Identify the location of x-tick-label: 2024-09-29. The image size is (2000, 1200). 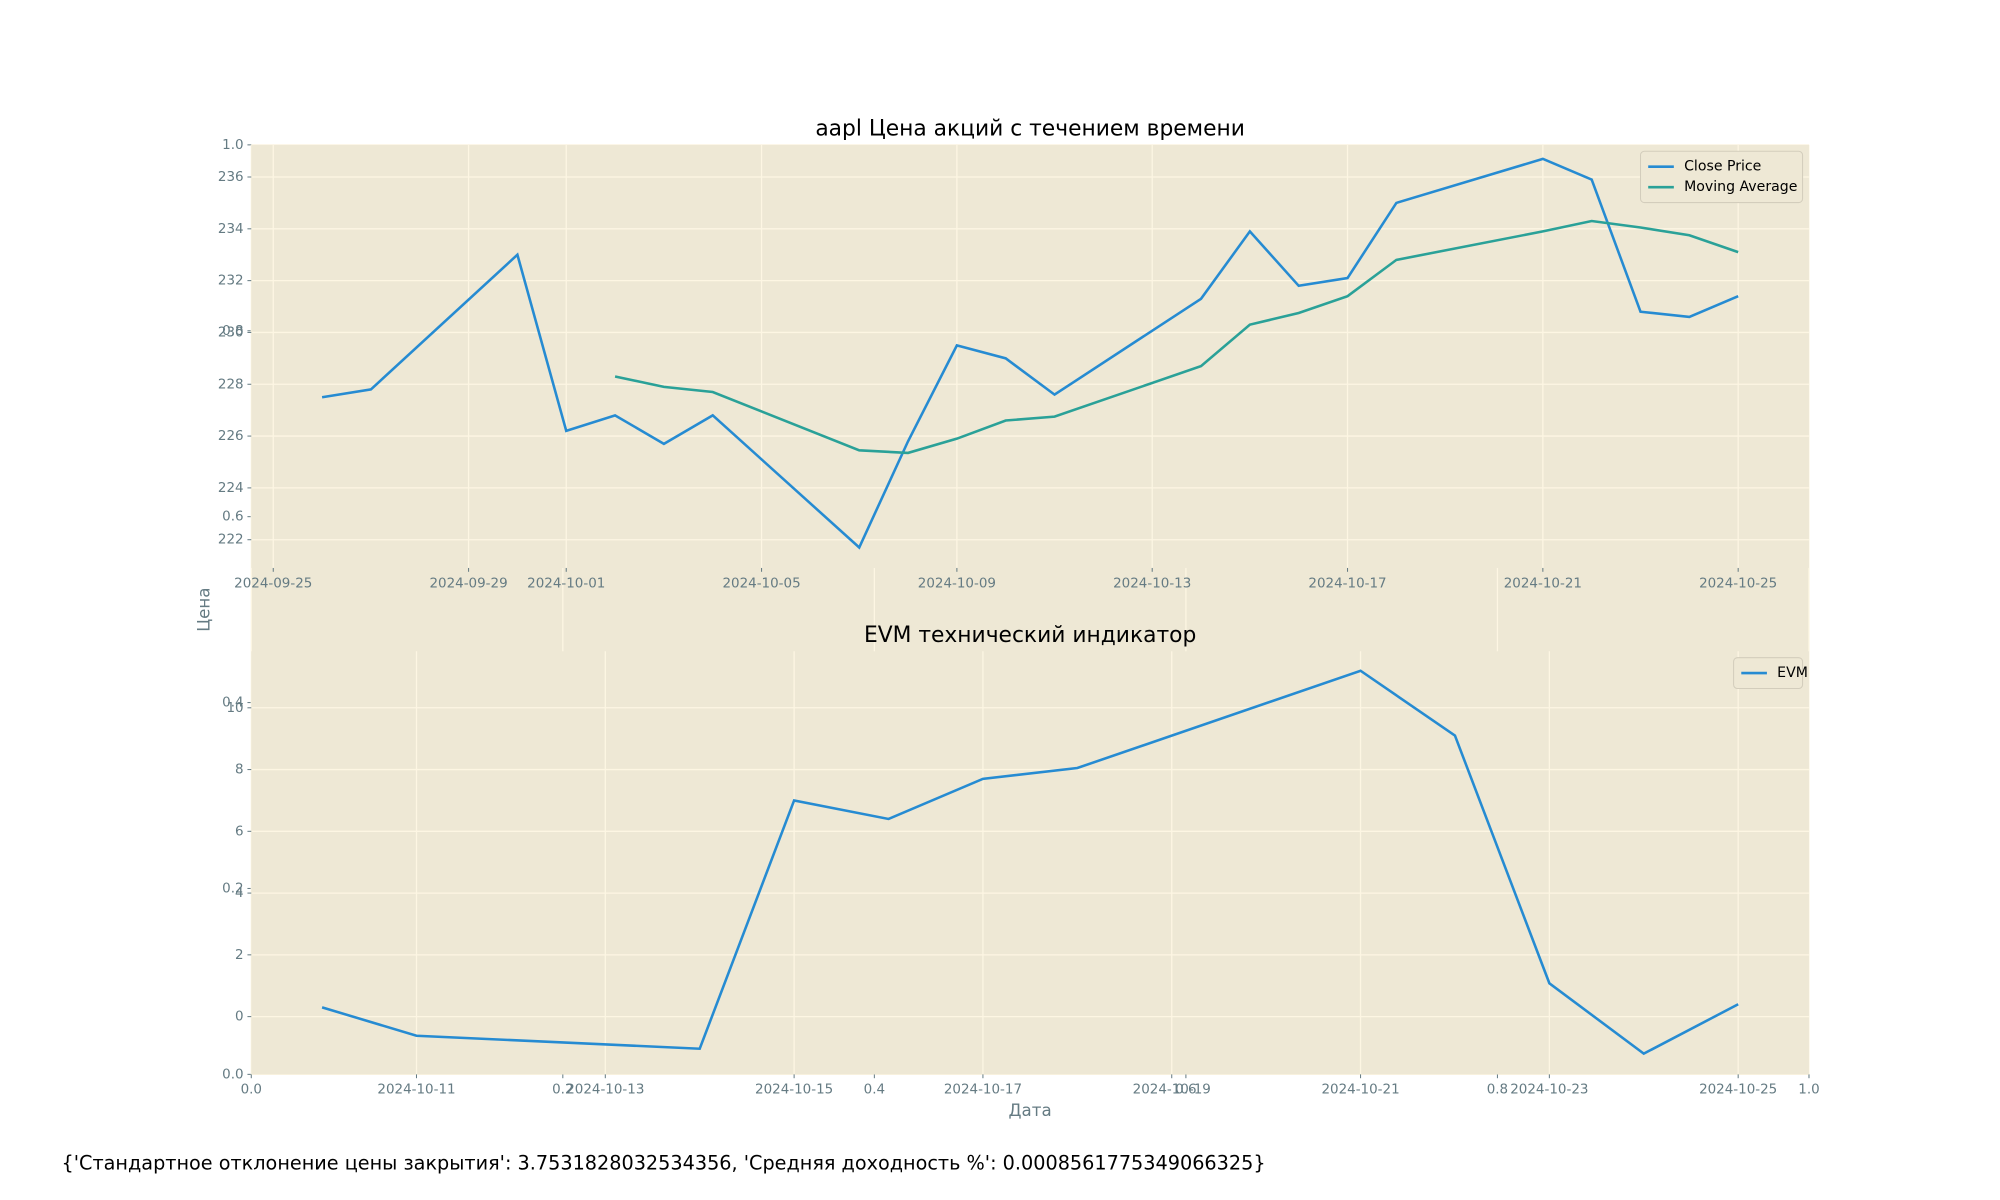
(468, 583).